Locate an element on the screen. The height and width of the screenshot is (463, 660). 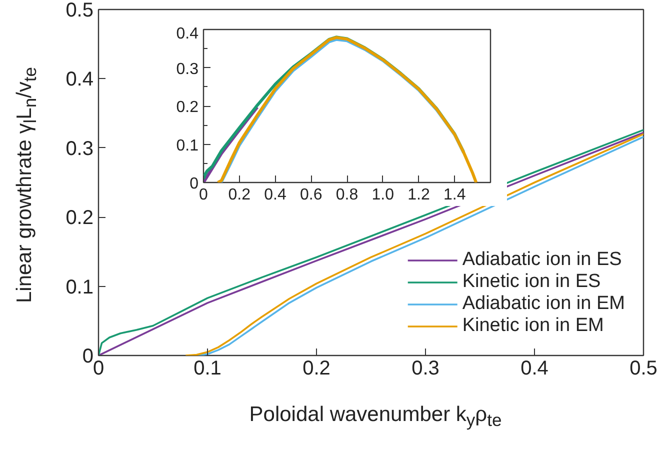
x-tick-label: 0.6 is located at coordinates (311, 195).